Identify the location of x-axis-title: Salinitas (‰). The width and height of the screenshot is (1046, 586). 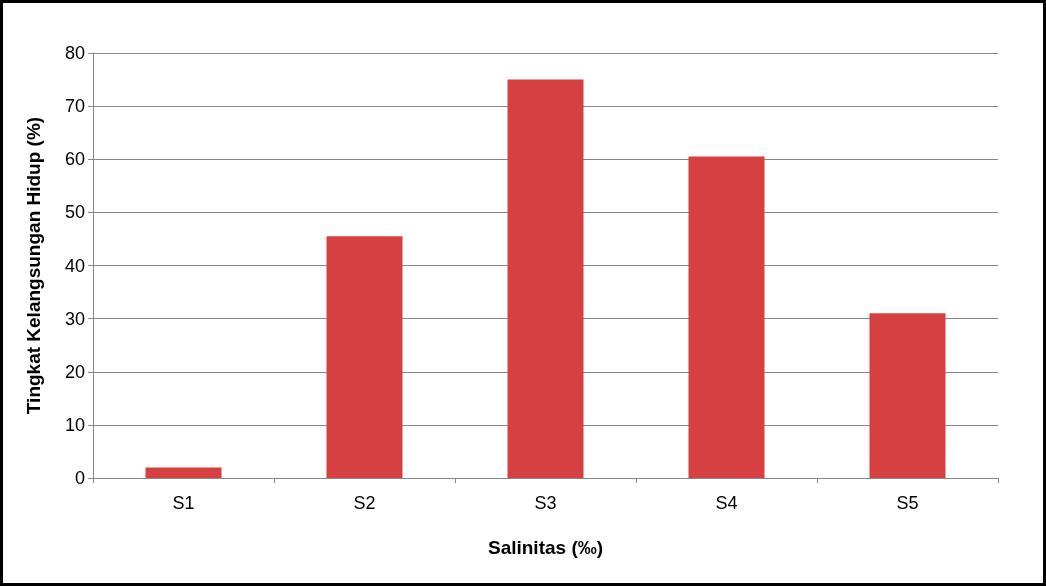
(545, 547).